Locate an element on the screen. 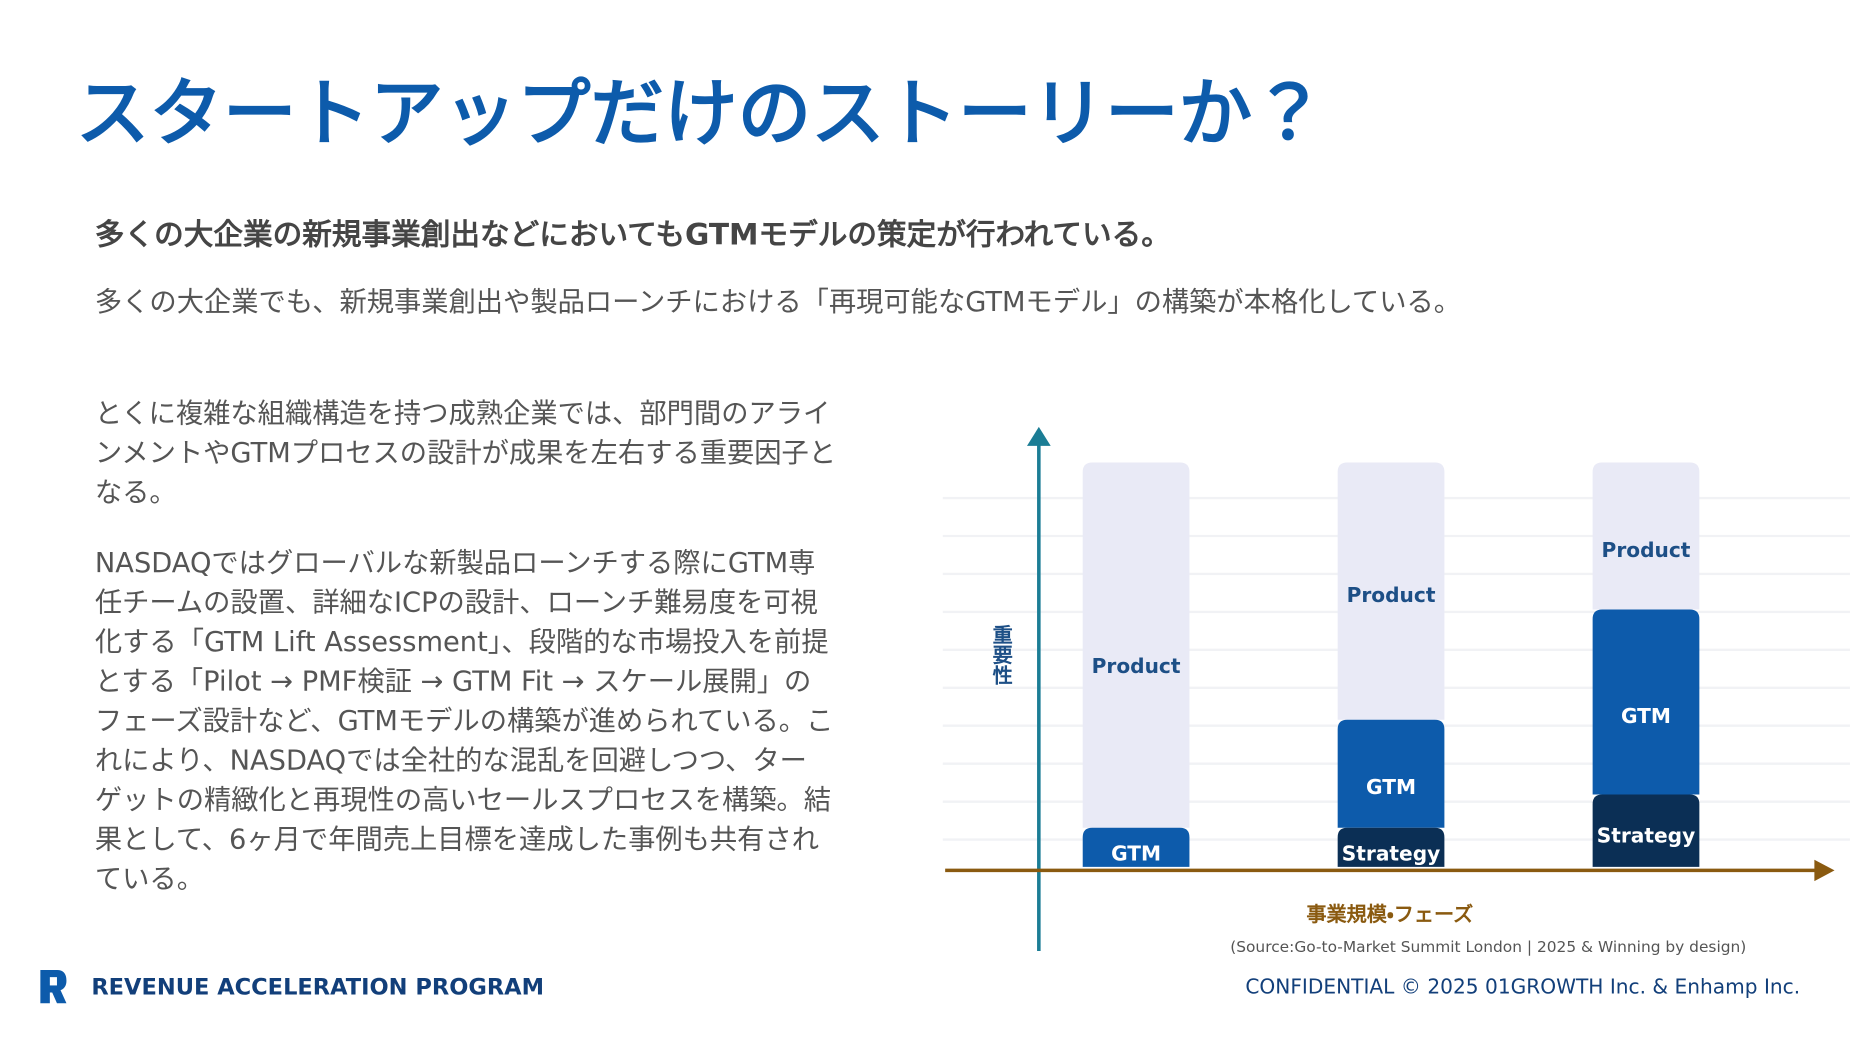  logo is located at coordinates (53, 987).